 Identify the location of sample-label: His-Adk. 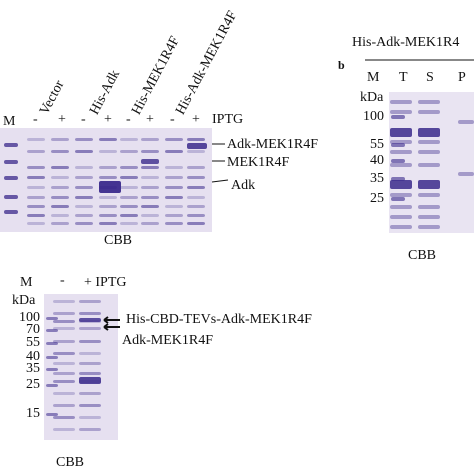
(105, 93).